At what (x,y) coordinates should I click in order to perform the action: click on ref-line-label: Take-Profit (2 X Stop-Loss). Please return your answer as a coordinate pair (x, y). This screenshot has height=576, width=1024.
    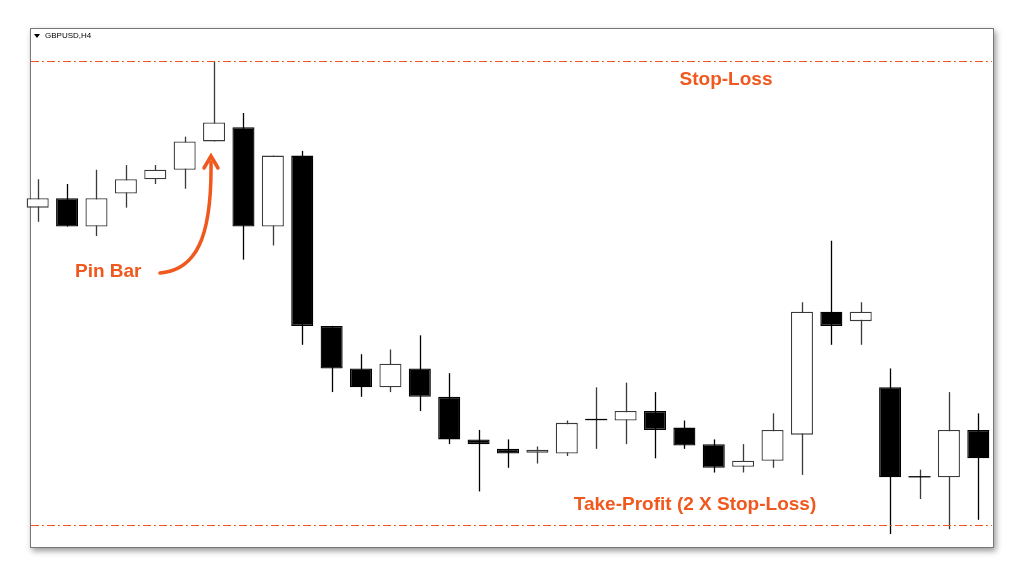
    Looking at the image, I should click on (695, 504).